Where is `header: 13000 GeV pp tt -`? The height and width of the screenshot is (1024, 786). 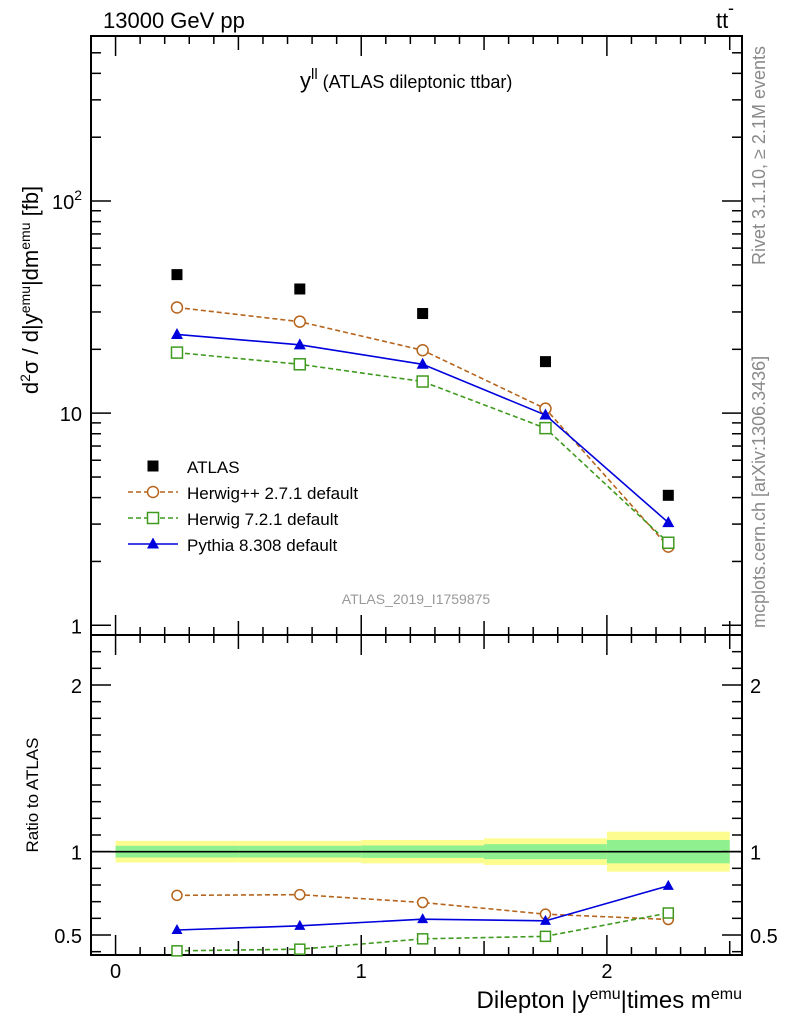 header: 13000 GeV pp tt - is located at coordinates (418, 16).